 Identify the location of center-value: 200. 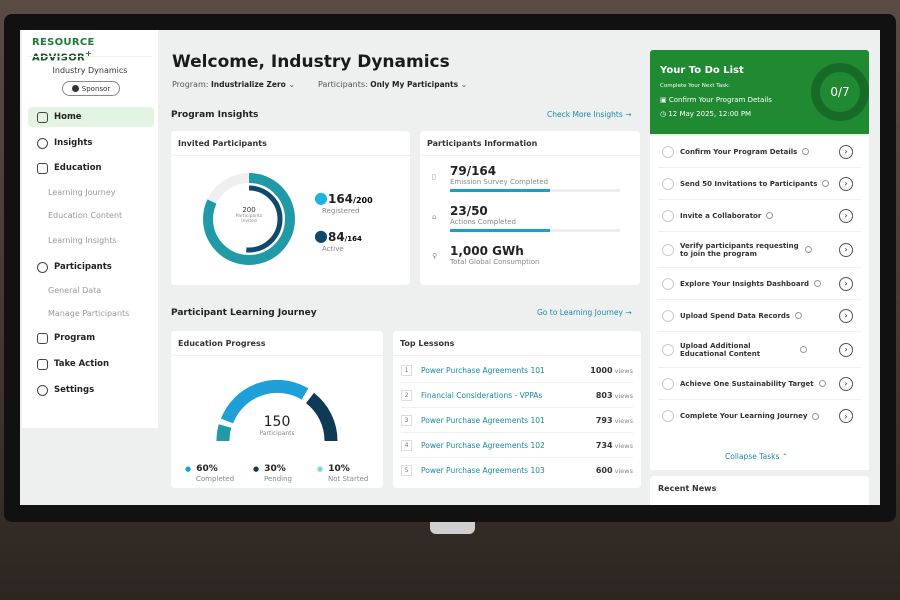
(249, 210).